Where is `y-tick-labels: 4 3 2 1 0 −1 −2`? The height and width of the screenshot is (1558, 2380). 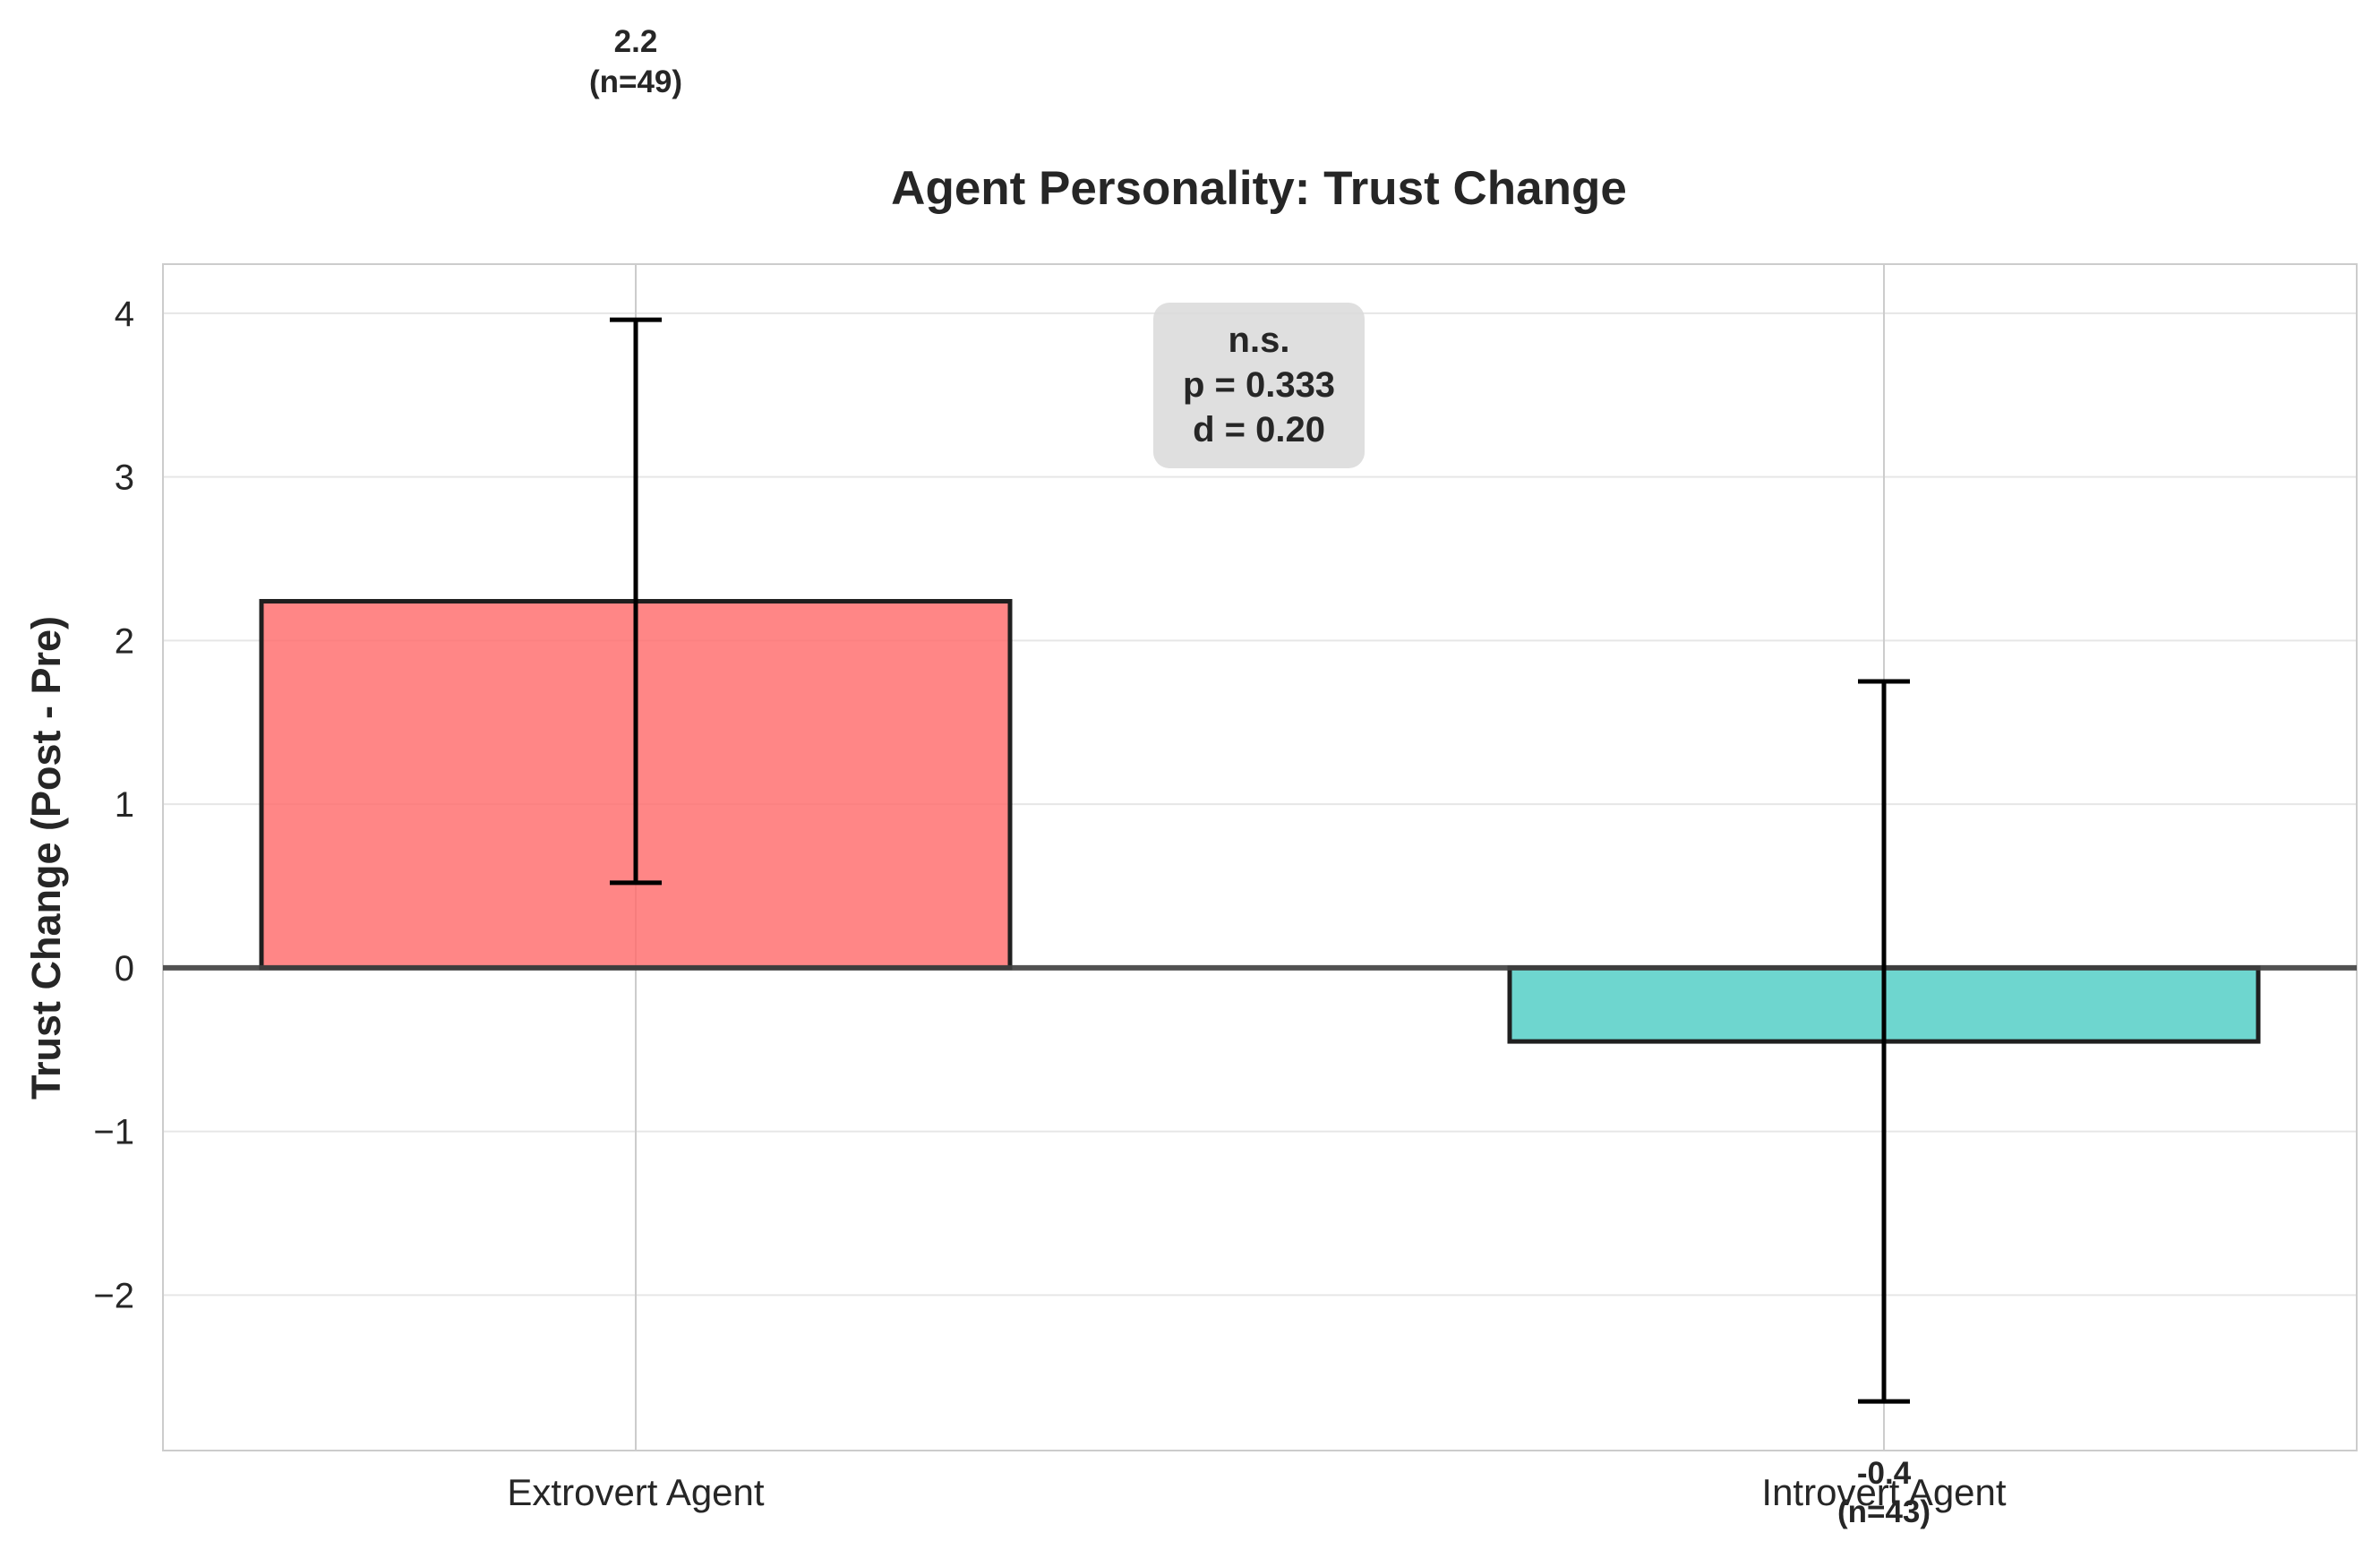 y-tick-labels: 4 3 2 1 0 −1 −2 is located at coordinates (113, 806).